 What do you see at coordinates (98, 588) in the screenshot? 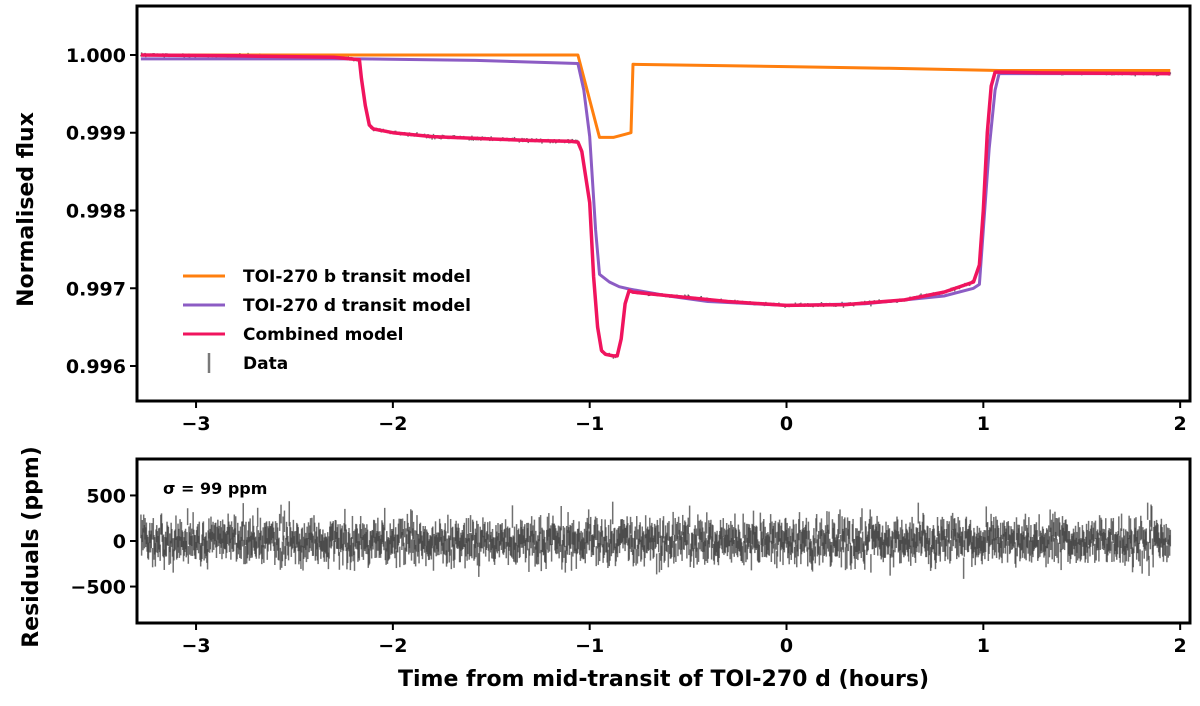
I see `y-tick-label: −500` at bounding box center [98, 588].